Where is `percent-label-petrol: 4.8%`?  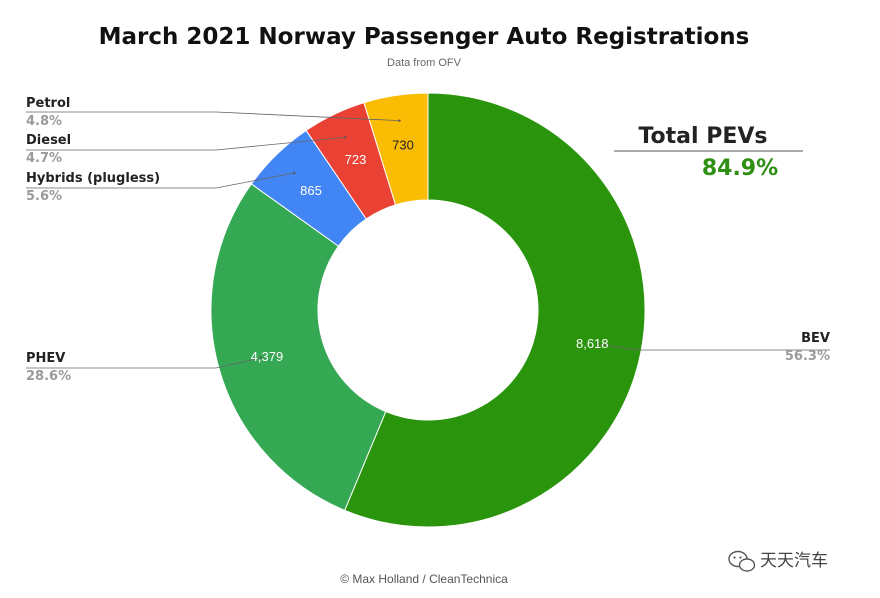 percent-label-petrol: 4.8% is located at coordinates (44, 121).